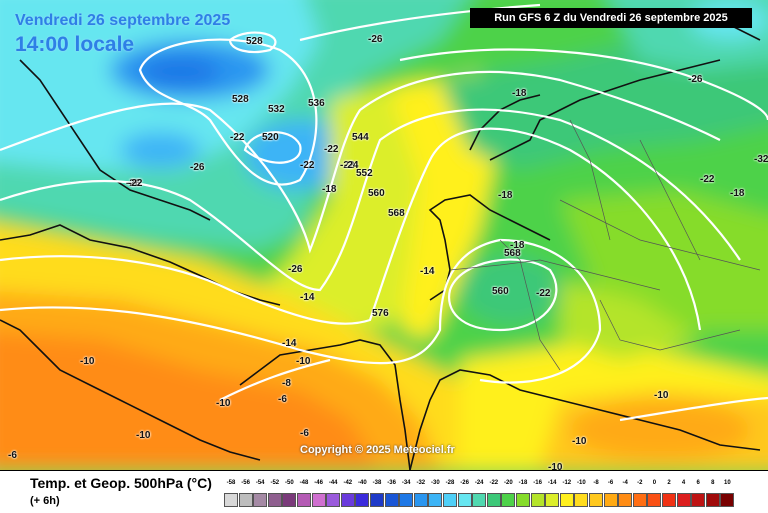  I want to click on scale-value: -48, so click(304, 483).